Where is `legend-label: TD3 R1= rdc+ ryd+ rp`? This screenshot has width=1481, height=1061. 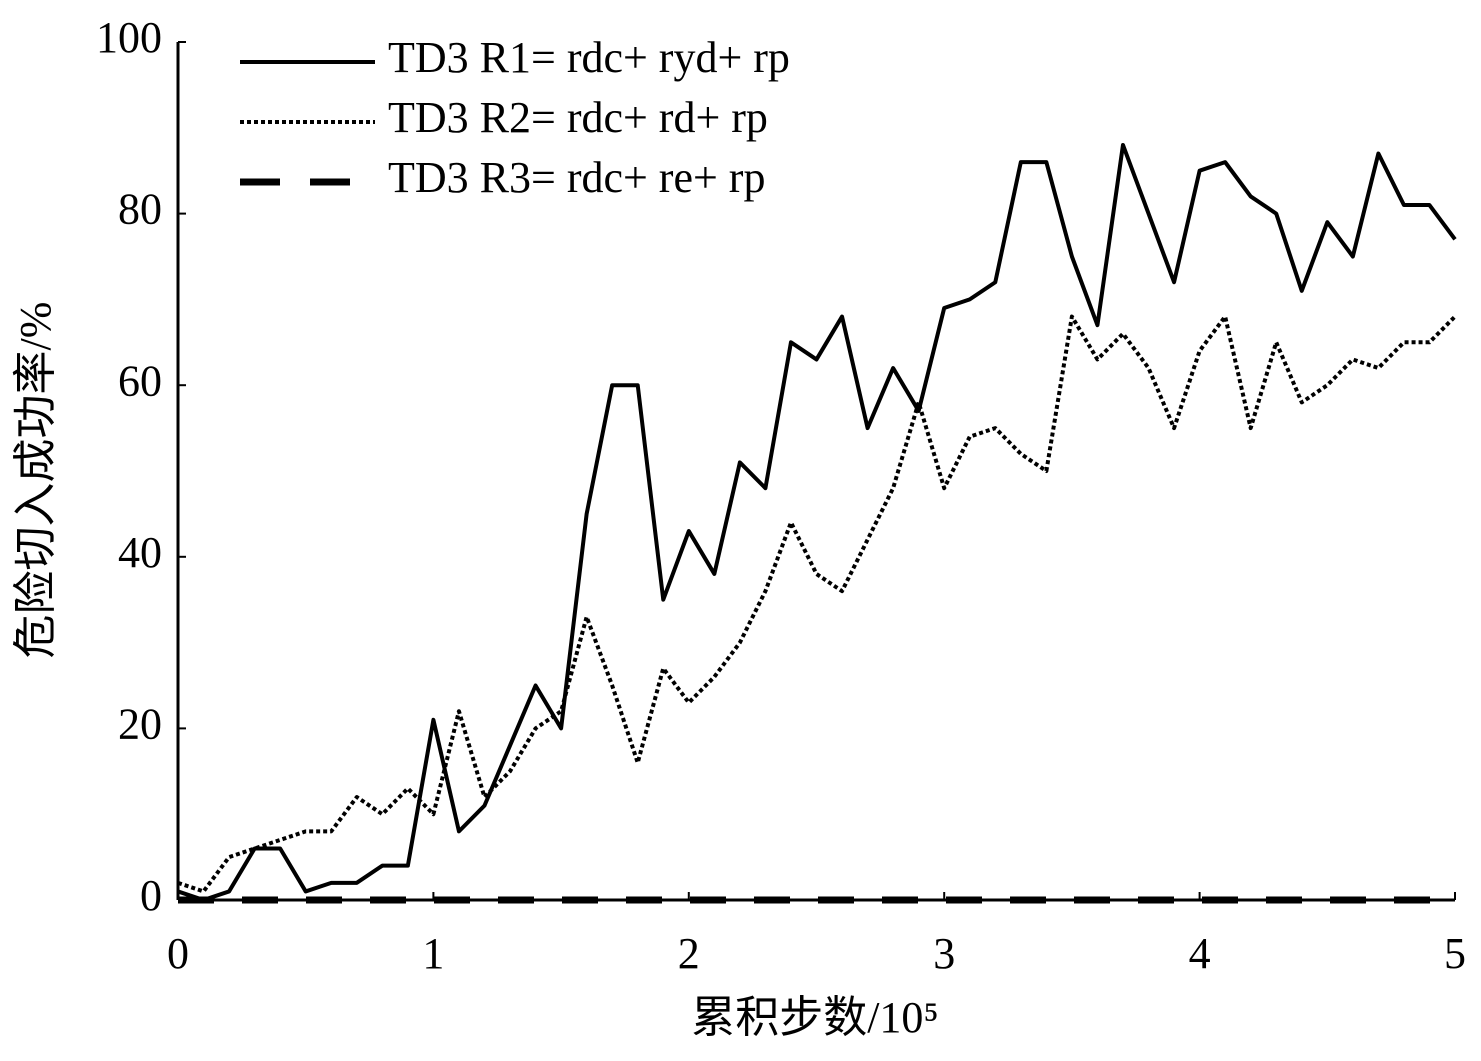
legend-label: TD3 R1= rdc+ ryd+ rp is located at coordinates (589, 57).